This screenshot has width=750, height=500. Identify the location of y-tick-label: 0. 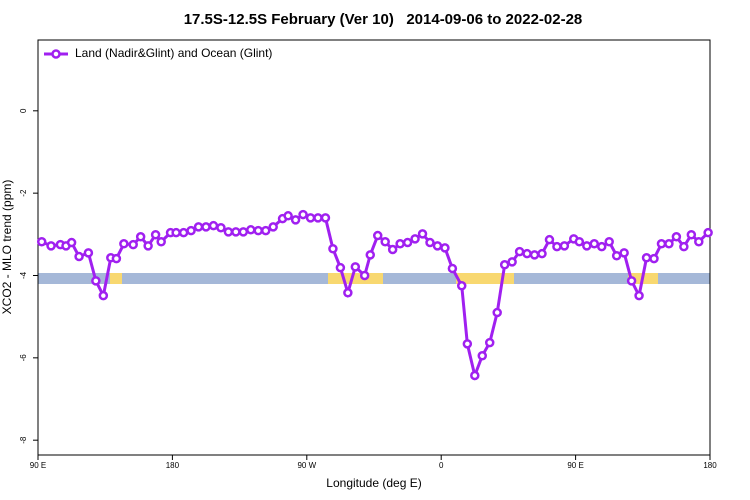
(23, 110).